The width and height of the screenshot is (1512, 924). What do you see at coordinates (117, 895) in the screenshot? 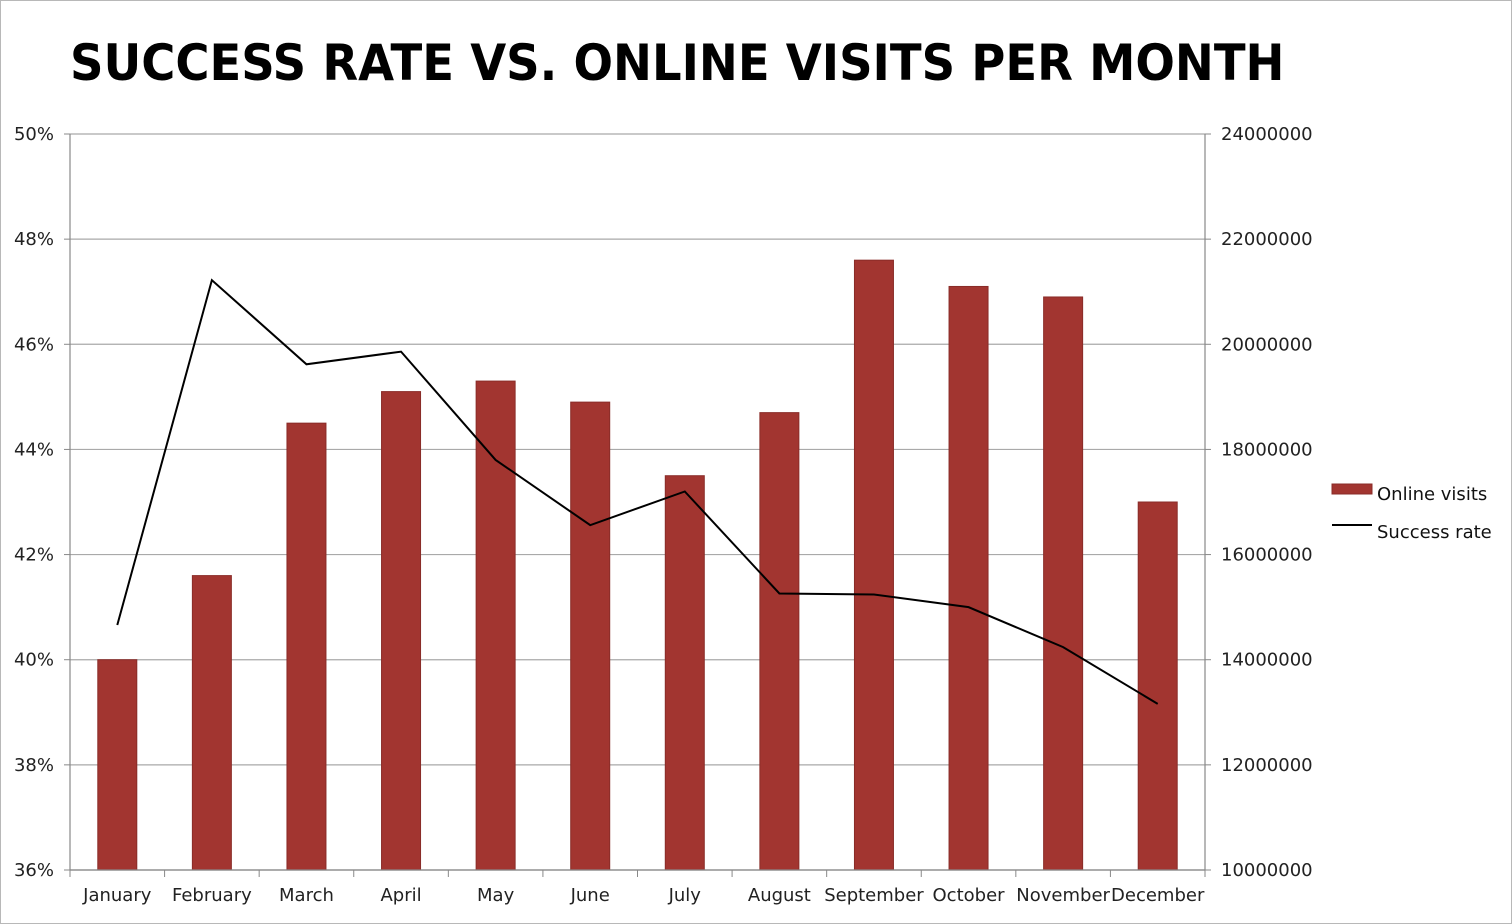
I see `x-tick-label: January` at bounding box center [117, 895].